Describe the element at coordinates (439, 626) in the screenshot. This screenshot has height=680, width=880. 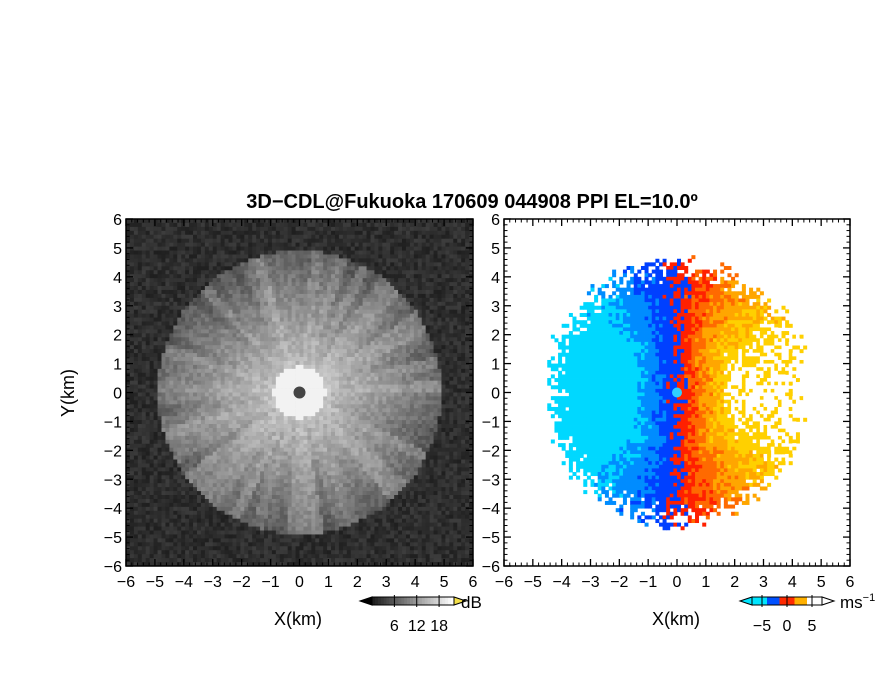
I see `colorbar-tick-label: 18` at that location.